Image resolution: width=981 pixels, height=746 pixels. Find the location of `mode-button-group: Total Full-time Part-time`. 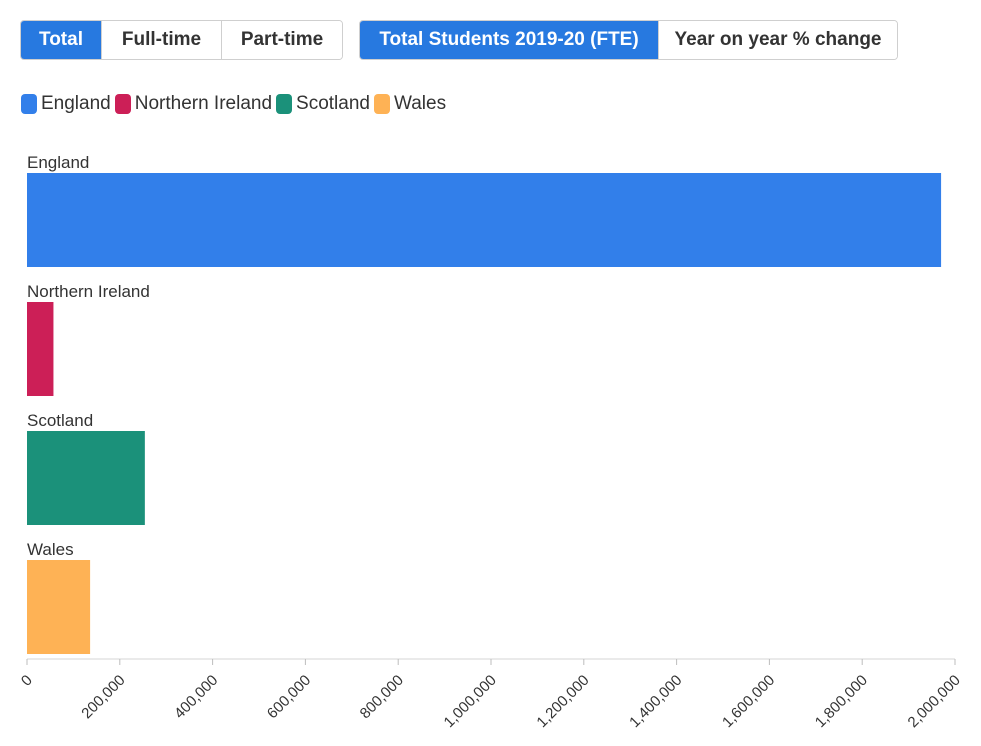

mode-button-group: Total Full-time Part-time is located at coordinates (181, 40).